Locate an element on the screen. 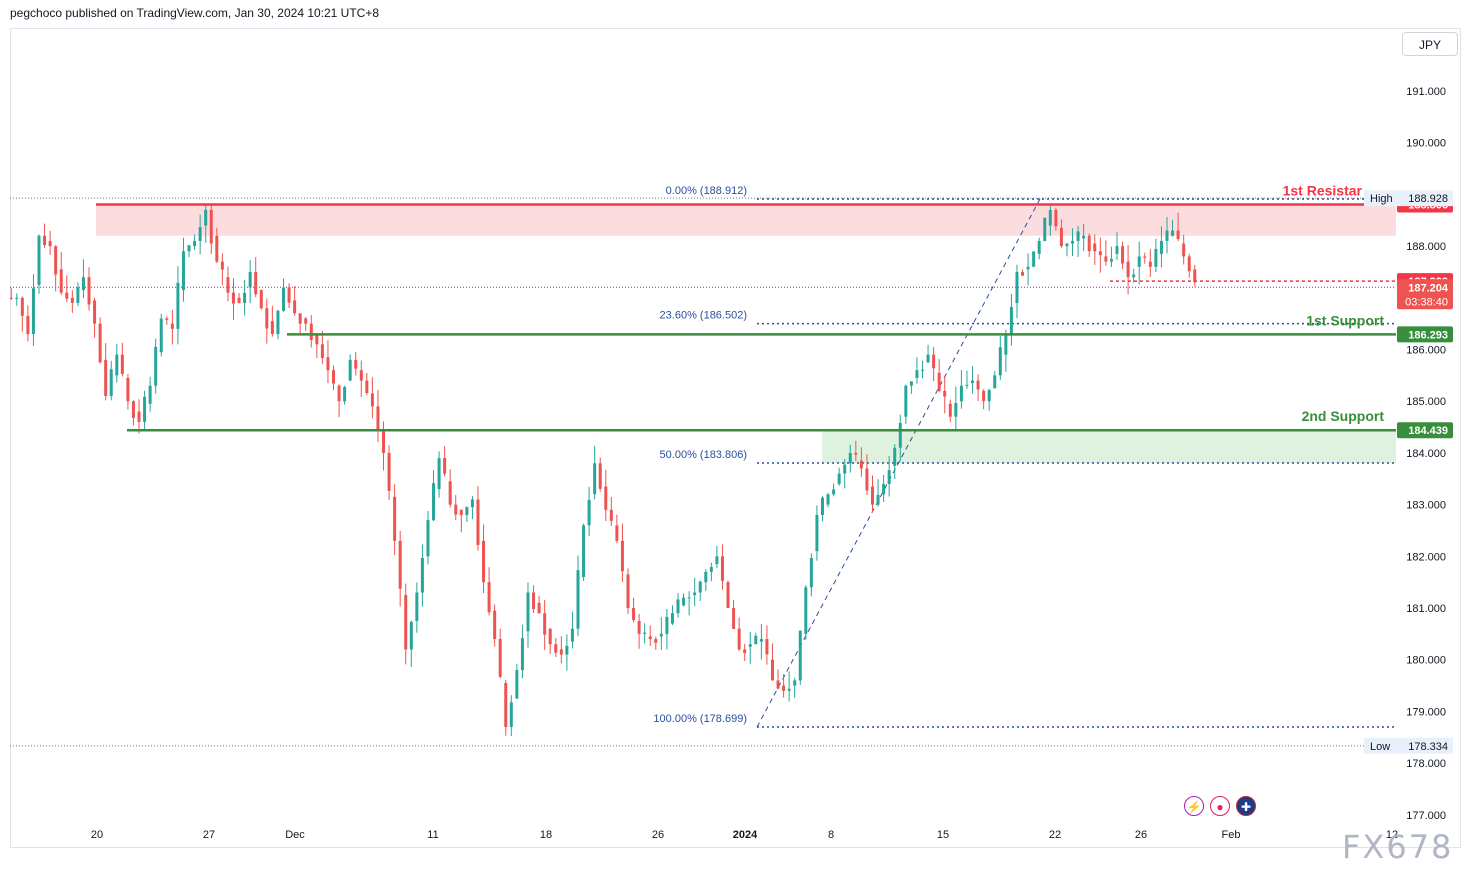  fib-label: 50.00% (183.806) is located at coordinates (703, 455).